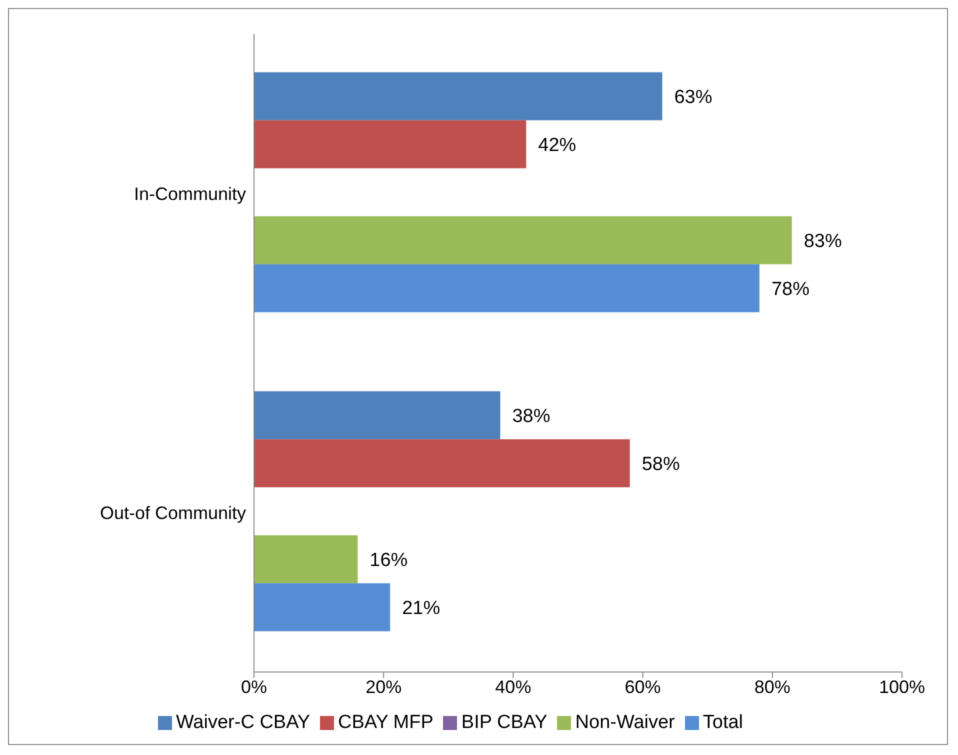 The height and width of the screenshot is (755, 958). Describe the element at coordinates (384, 686) in the screenshot. I see `x-tick-label: 20%` at that location.